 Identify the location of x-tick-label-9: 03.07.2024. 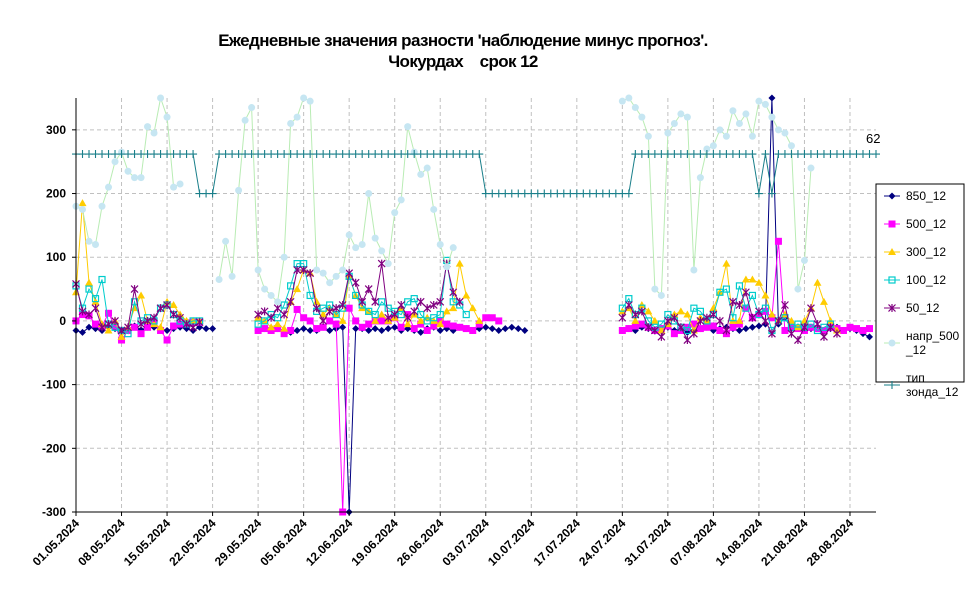
(466, 542).